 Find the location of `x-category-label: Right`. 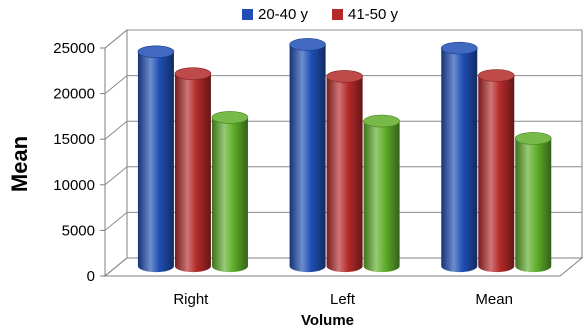

x-category-label: Right is located at coordinates (191, 299).